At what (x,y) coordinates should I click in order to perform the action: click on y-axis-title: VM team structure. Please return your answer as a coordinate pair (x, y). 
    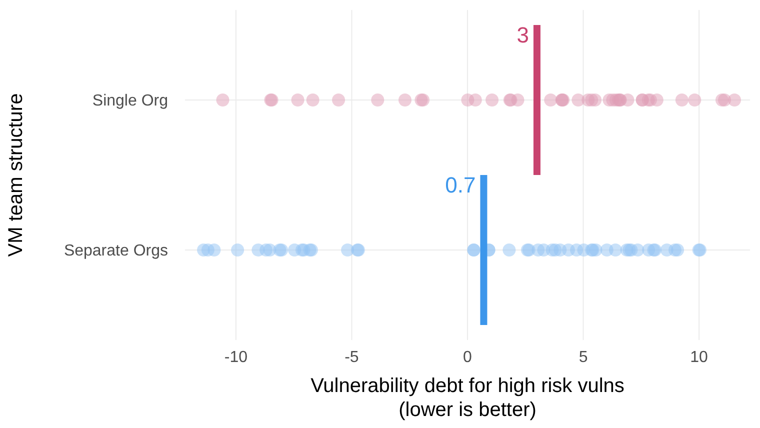
    Looking at the image, I should click on (16, 175).